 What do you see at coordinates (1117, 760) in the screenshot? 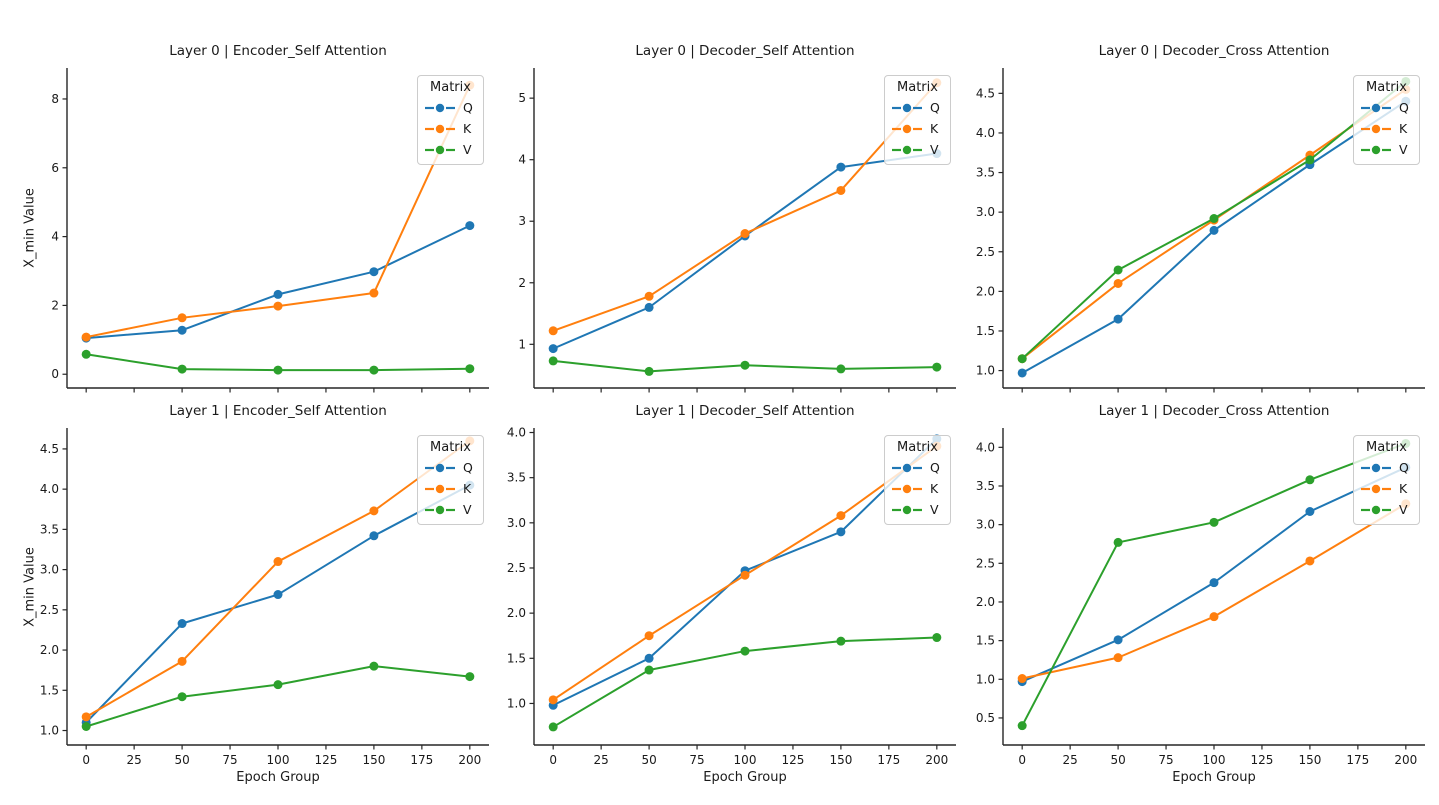
I see `x-tick-label: 50` at bounding box center [1117, 760].